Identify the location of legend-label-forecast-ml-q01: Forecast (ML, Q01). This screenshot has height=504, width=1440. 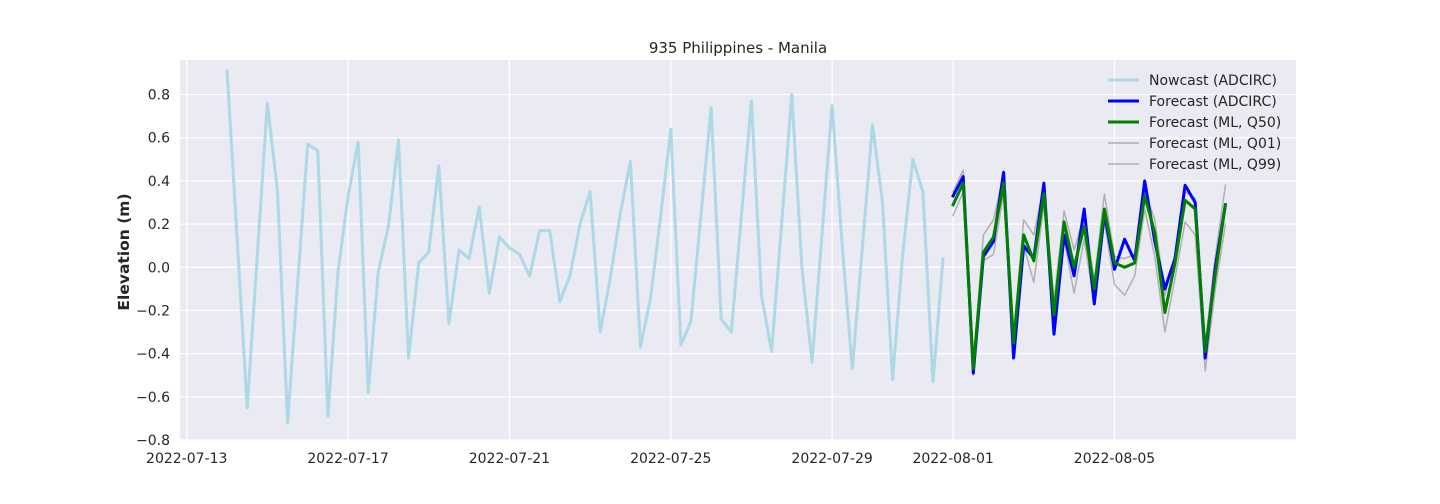
(1215, 144).